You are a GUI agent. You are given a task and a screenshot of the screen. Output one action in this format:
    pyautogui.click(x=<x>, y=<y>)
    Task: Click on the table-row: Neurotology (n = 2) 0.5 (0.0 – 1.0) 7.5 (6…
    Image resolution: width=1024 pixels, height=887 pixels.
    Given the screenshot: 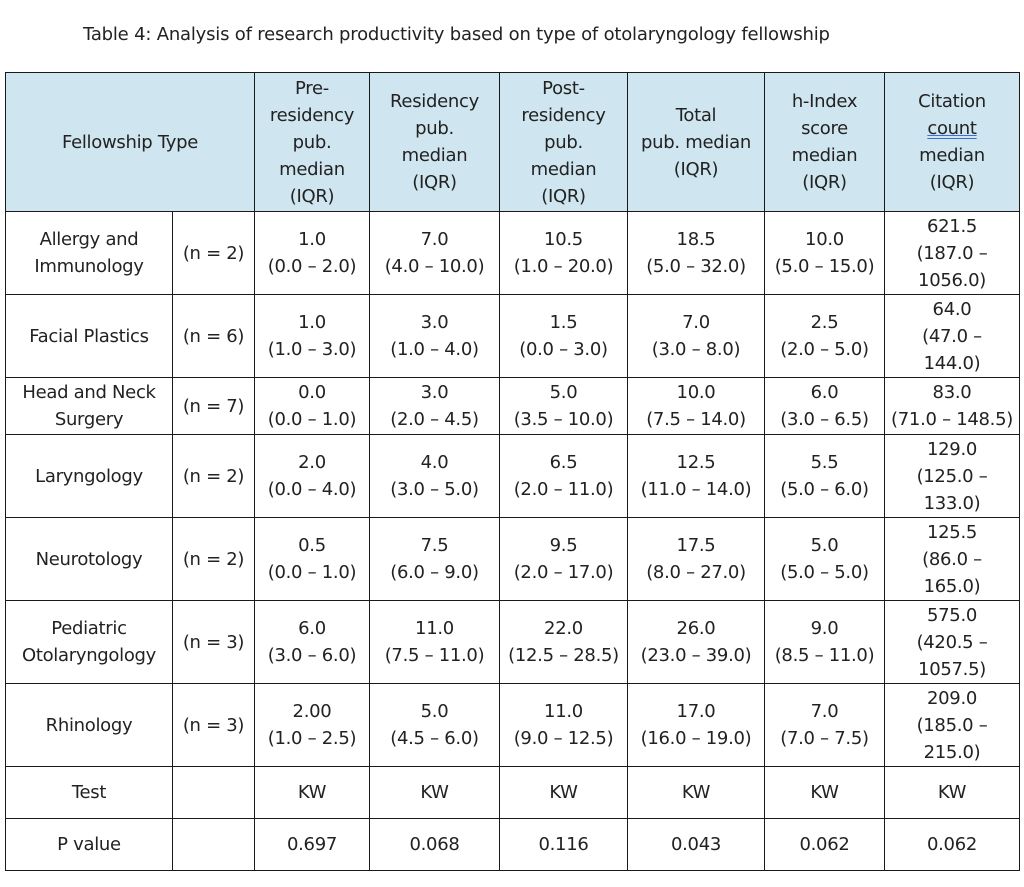 What is the action you would take?
    pyautogui.click(x=512, y=559)
    